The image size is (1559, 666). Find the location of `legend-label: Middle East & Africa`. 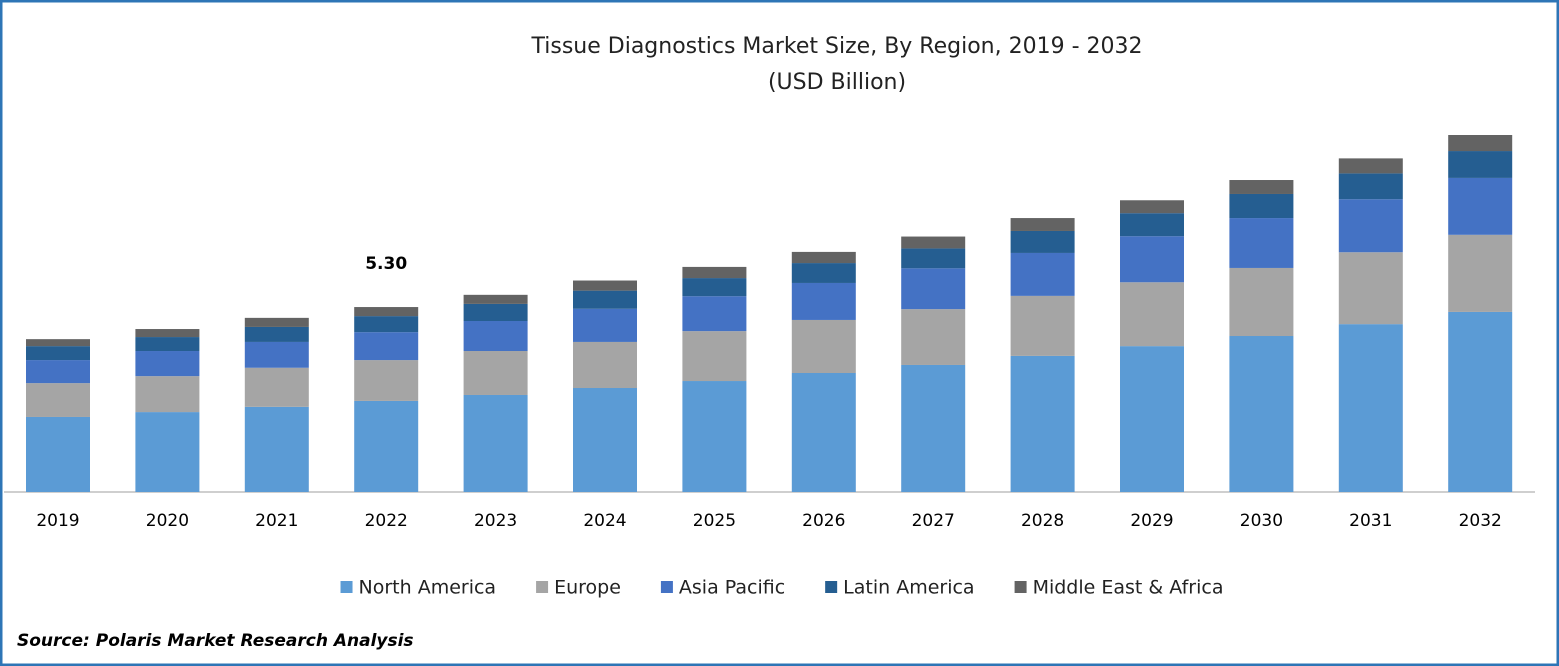

legend-label: Middle East & Africa is located at coordinates (1128, 588).